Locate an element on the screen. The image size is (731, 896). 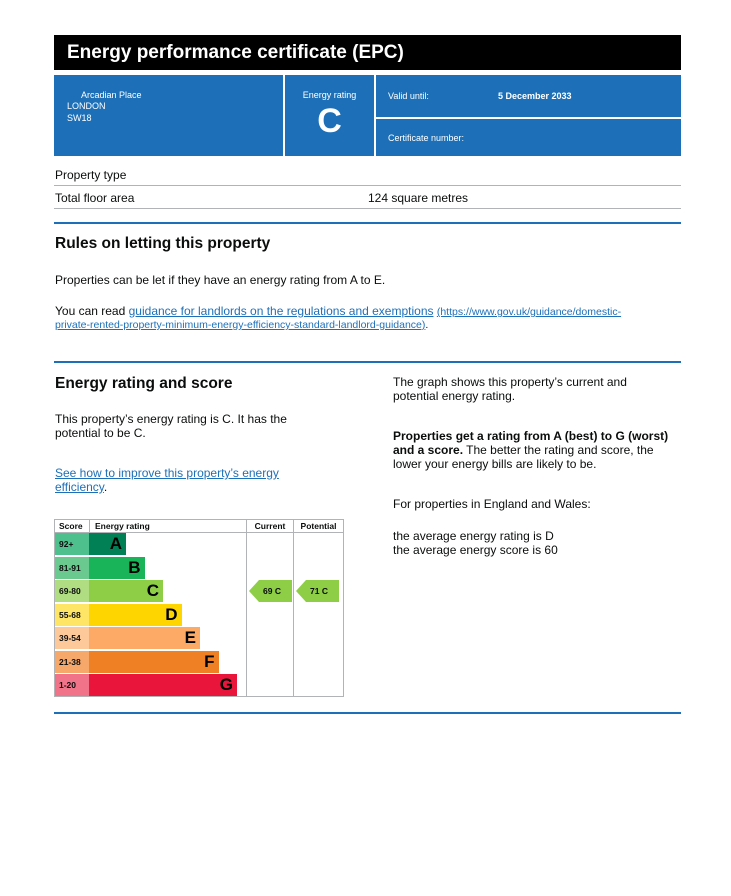
floor-area-value: 124 square metres is located at coordinates (418, 198).